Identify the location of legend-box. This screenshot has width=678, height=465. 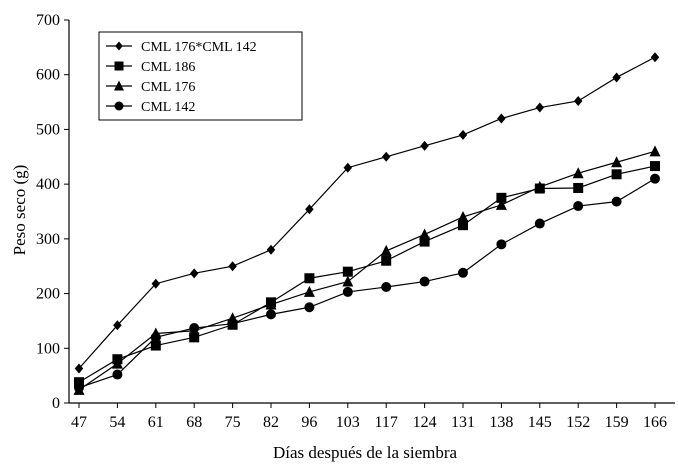
(200, 76).